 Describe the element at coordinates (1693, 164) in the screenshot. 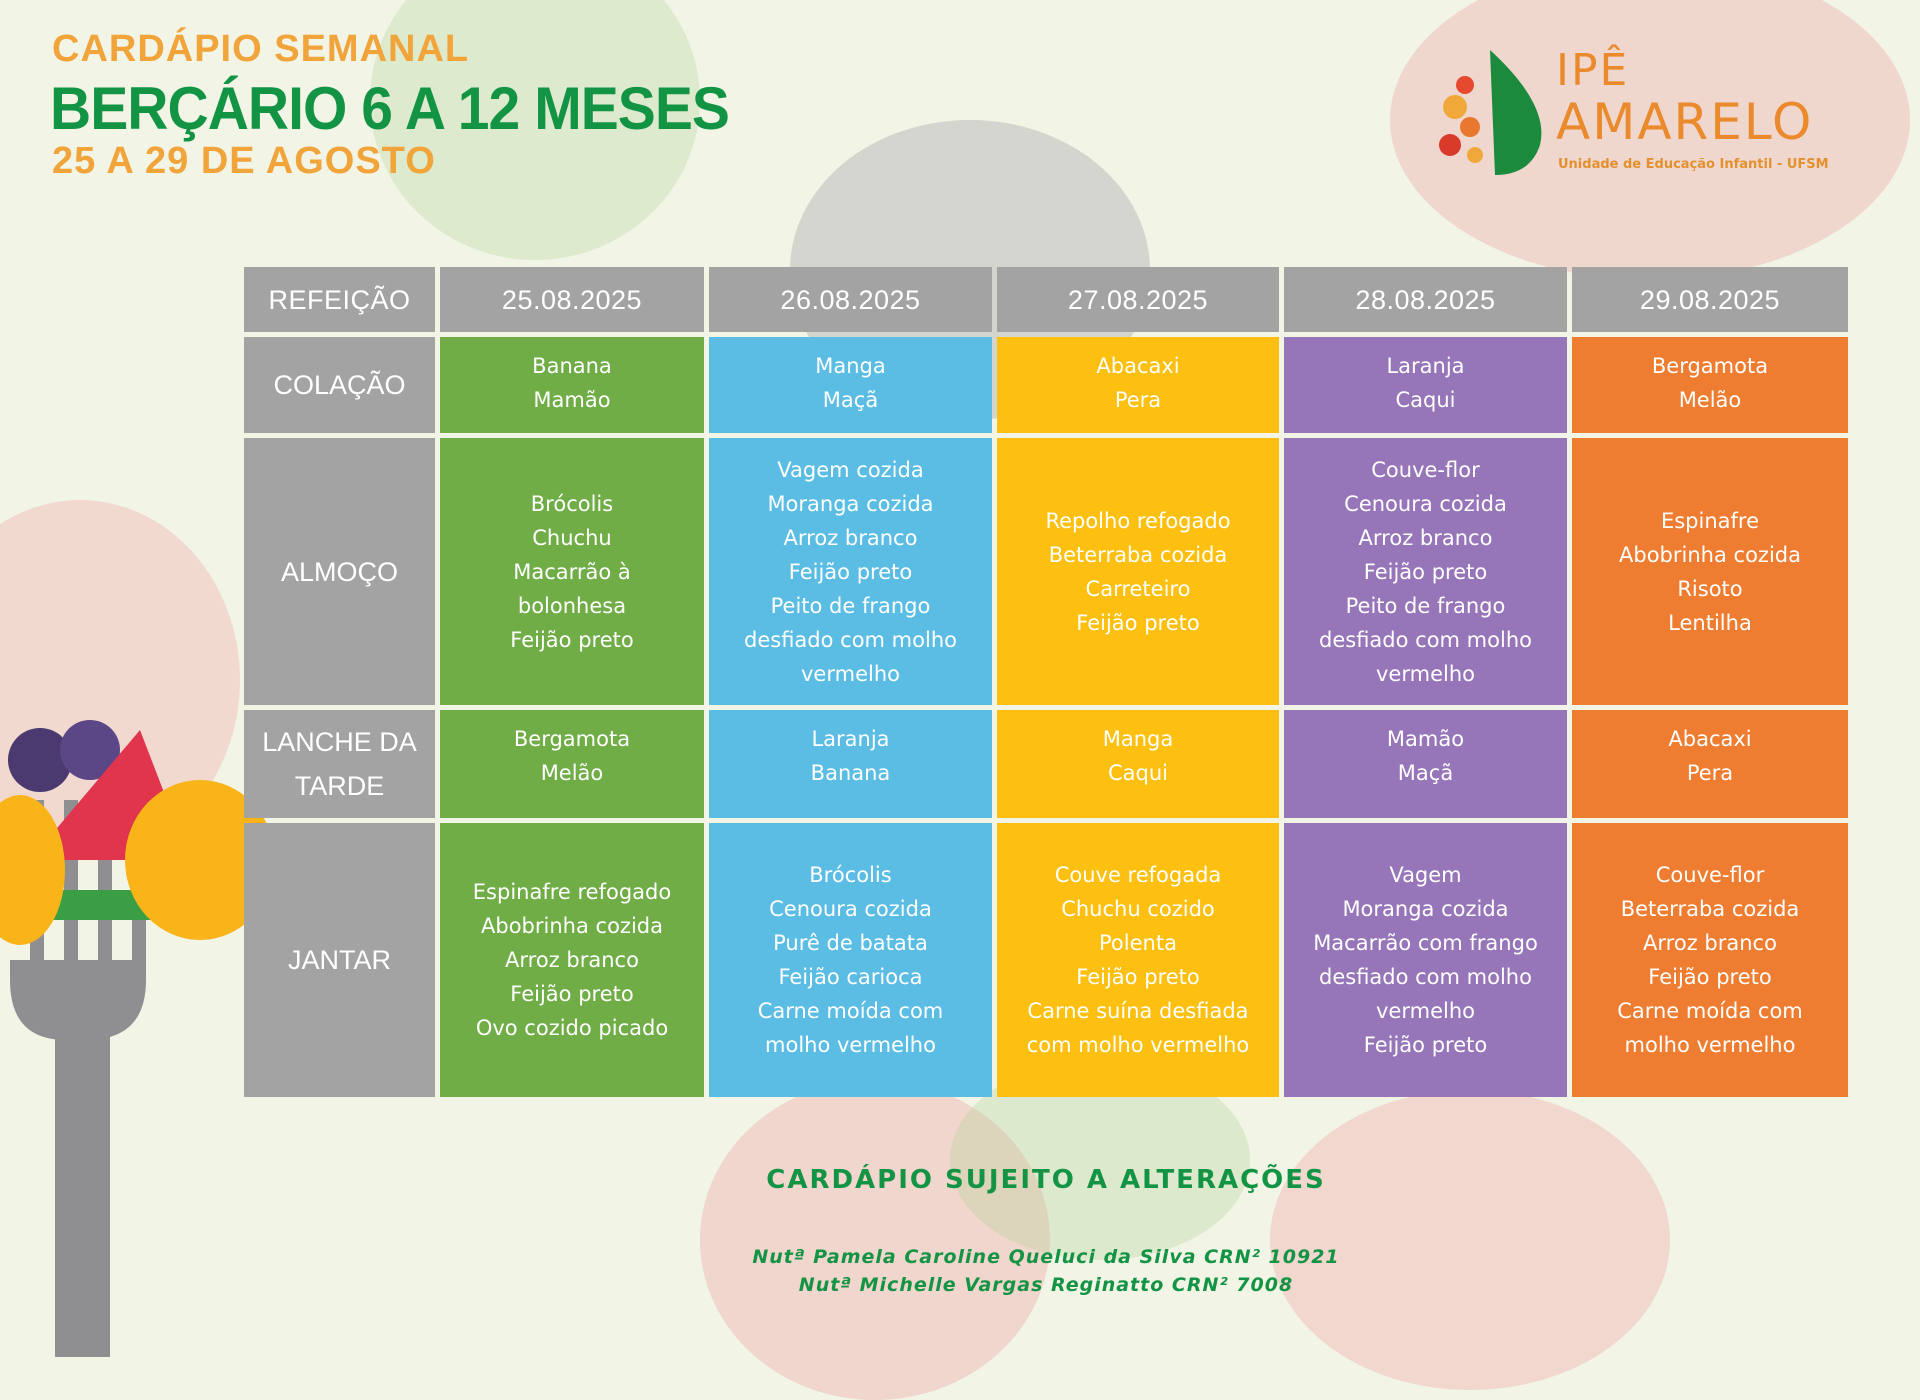

I see `logo-subtitle: Unidade de Educação Infantil - UFSM` at that location.